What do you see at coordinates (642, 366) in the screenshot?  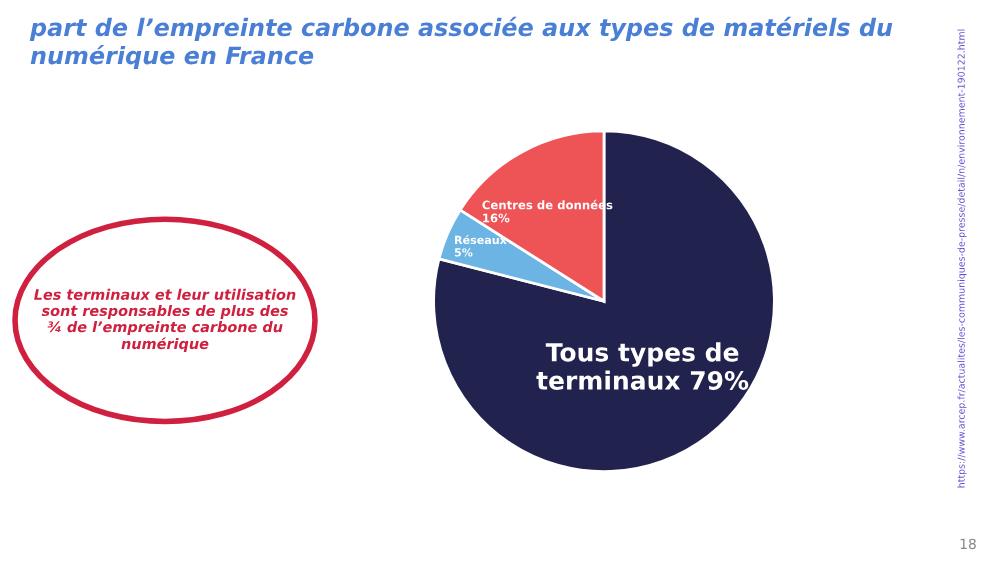 I see `slice-label: Tous types de terminaux 79%` at bounding box center [642, 366].